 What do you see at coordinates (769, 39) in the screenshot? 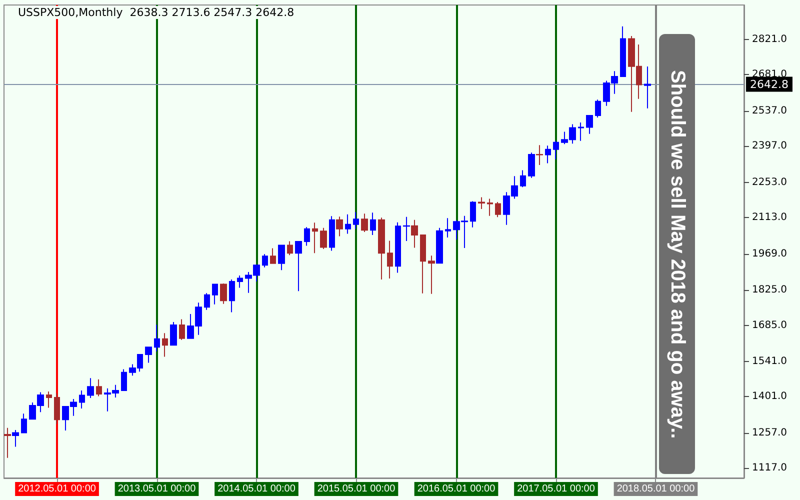
I see `y-tick-label: 2821.0` at bounding box center [769, 39].